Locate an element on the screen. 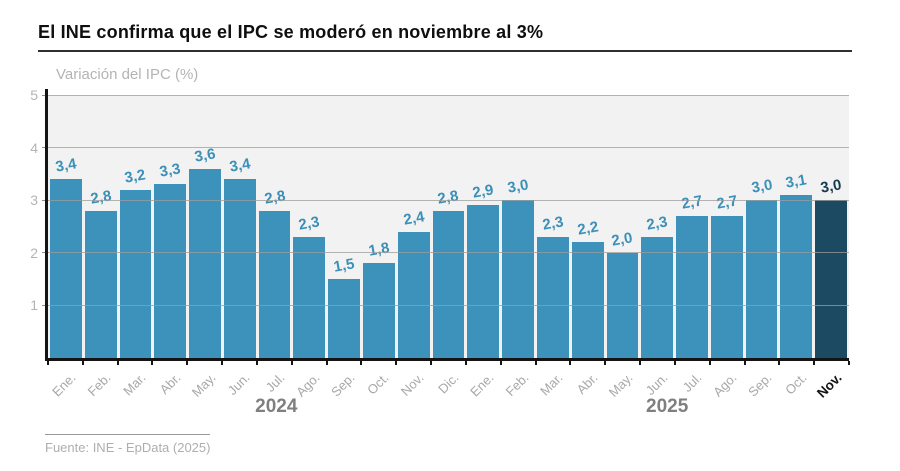 The image size is (900, 471). bar-slot: 3,0 Nov. is located at coordinates (830, 248).